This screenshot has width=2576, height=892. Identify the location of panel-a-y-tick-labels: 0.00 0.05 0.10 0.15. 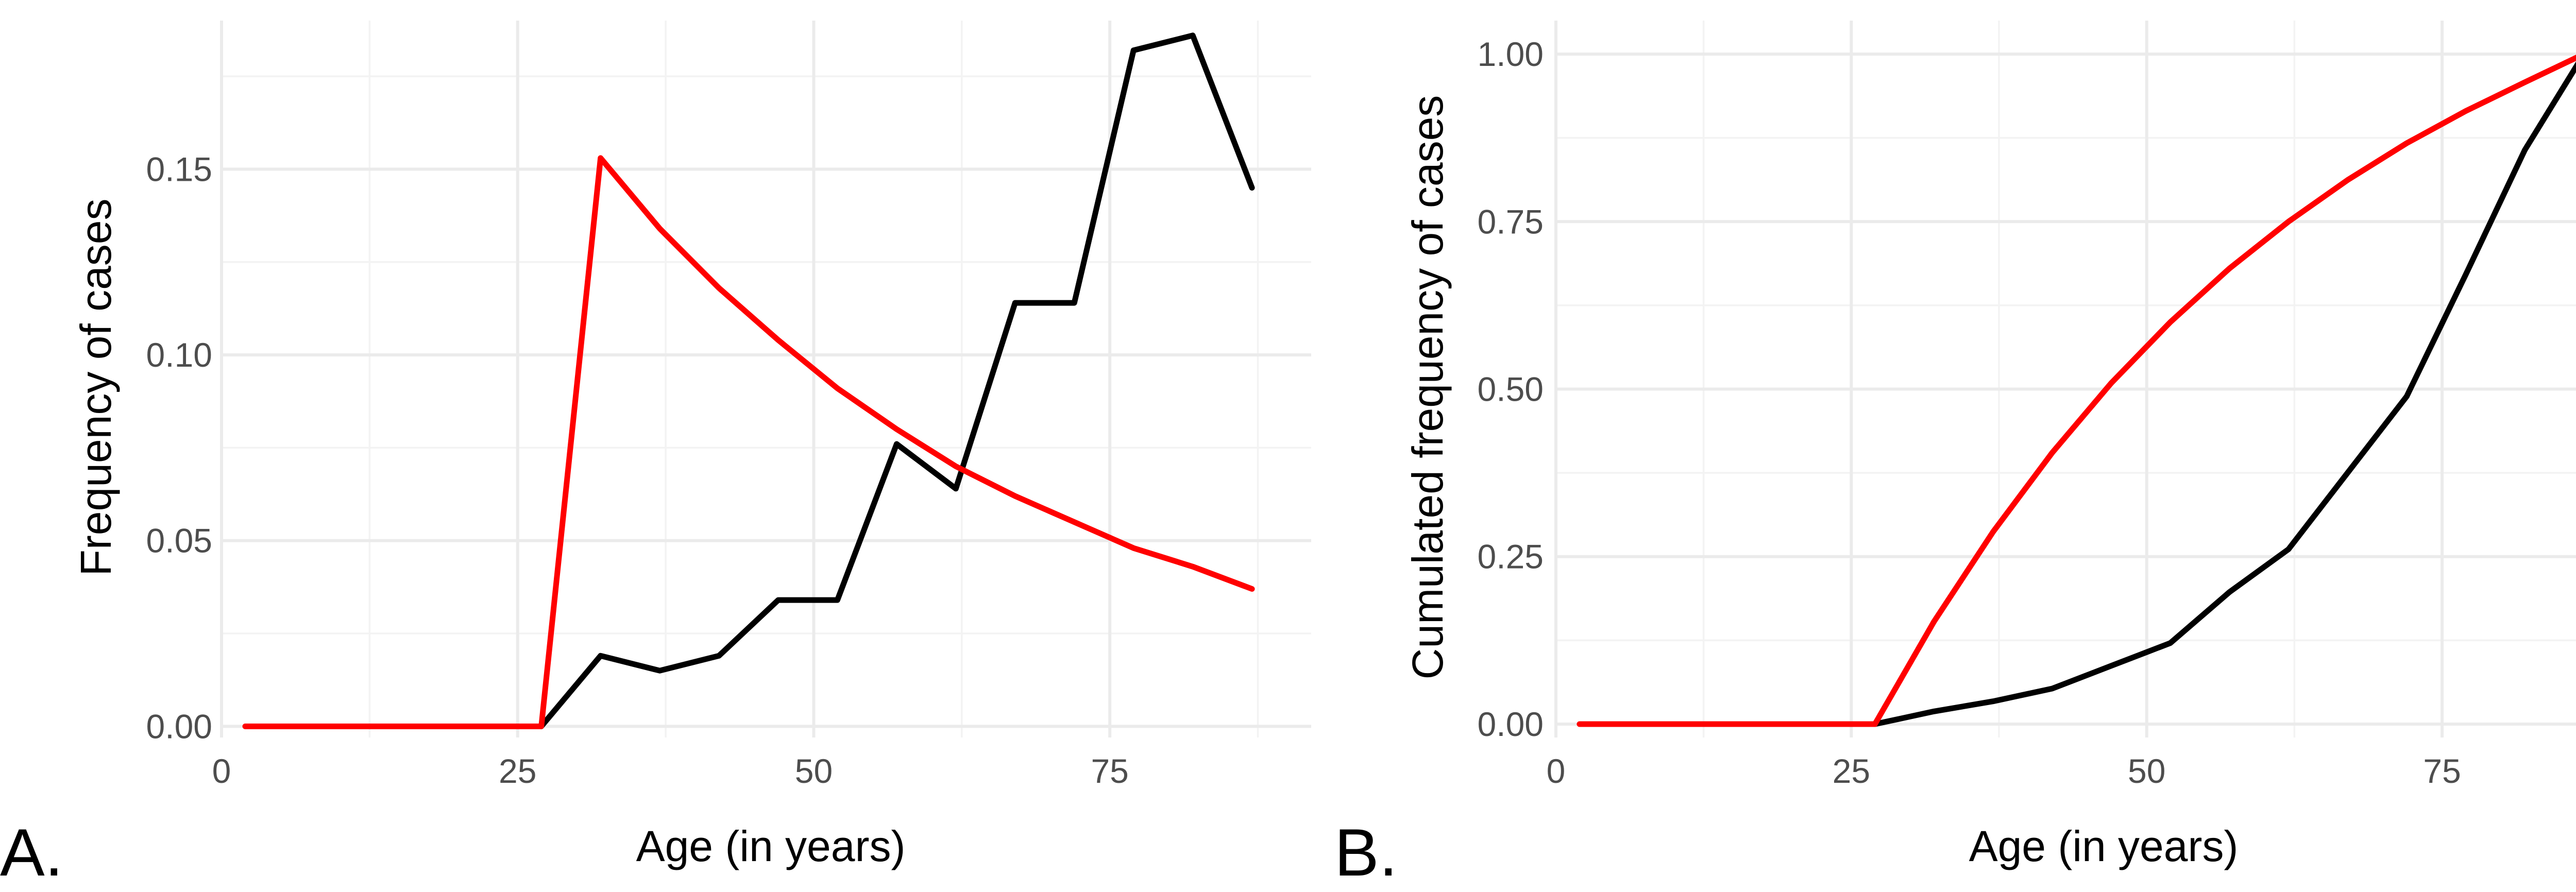
(179, 447).